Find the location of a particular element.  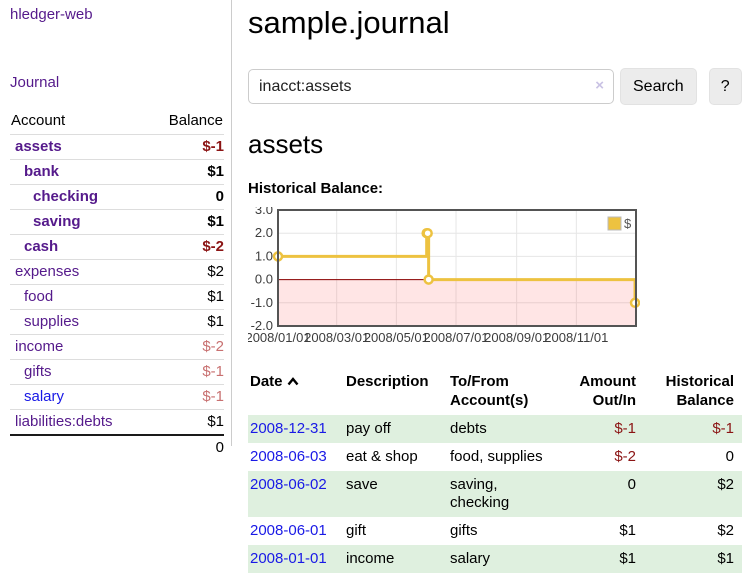

account-link: assets is located at coordinates (38, 146).